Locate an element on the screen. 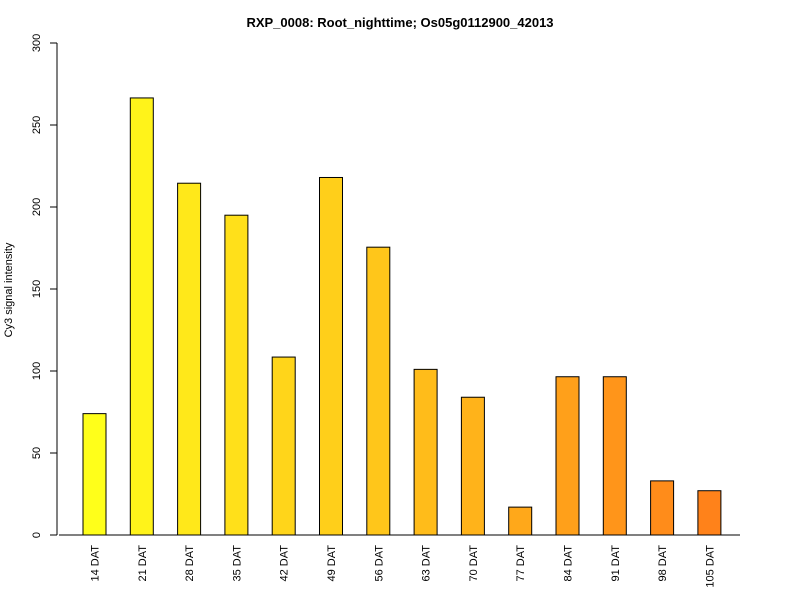 The image size is (800, 600). x-tick-label: 35 DAT is located at coordinates (237, 563).